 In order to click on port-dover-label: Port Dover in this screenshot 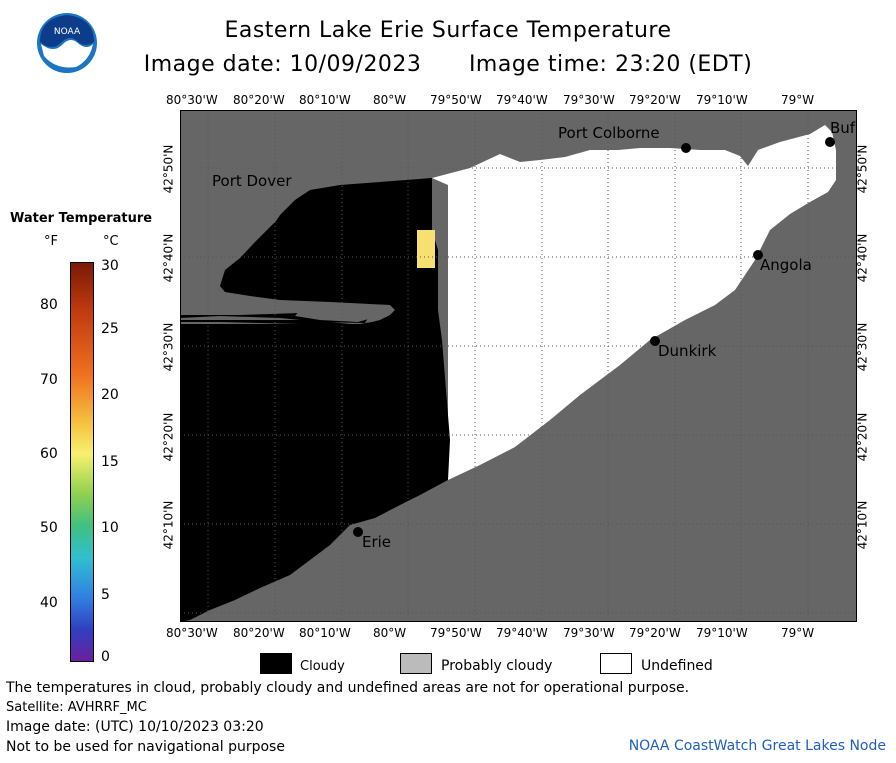, I will do `click(252, 181)`.